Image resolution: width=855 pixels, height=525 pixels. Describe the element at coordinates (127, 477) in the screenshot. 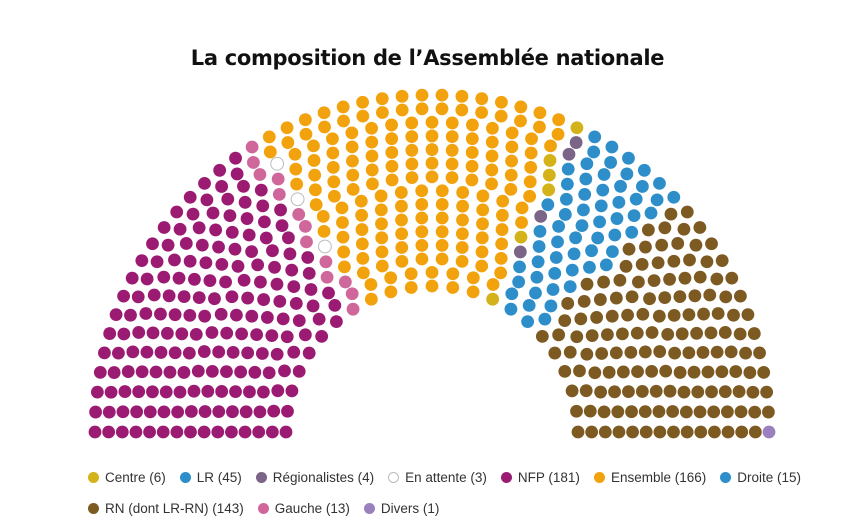

I see `legend-item-centre: Centre (6)` at that location.